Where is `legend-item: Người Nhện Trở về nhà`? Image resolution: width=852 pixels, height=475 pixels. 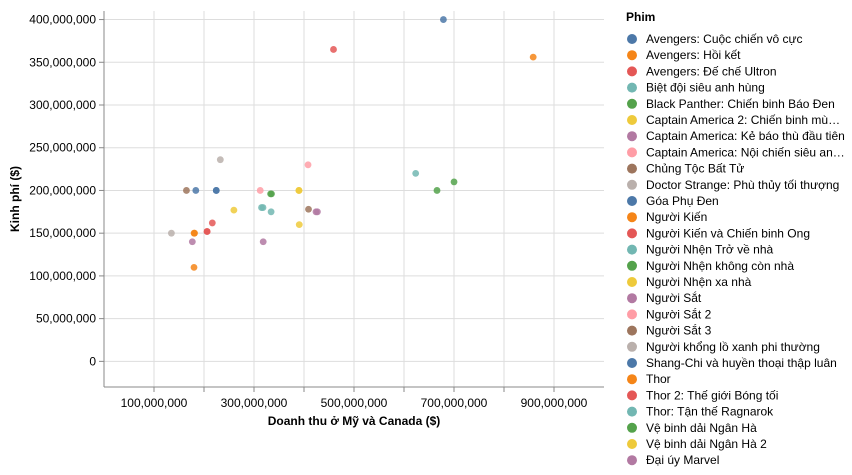
legend-item: Người Nhện Trở về nhà is located at coordinates (700, 250).